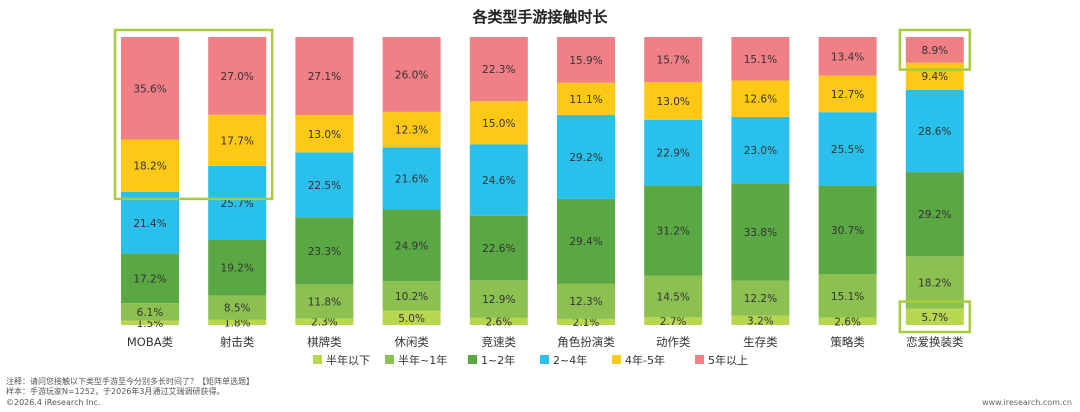 The height and width of the screenshot is (412, 1080). Describe the element at coordinates (645, 360) in the screenshot. I see `legend-label: 4年-5年` at that location.